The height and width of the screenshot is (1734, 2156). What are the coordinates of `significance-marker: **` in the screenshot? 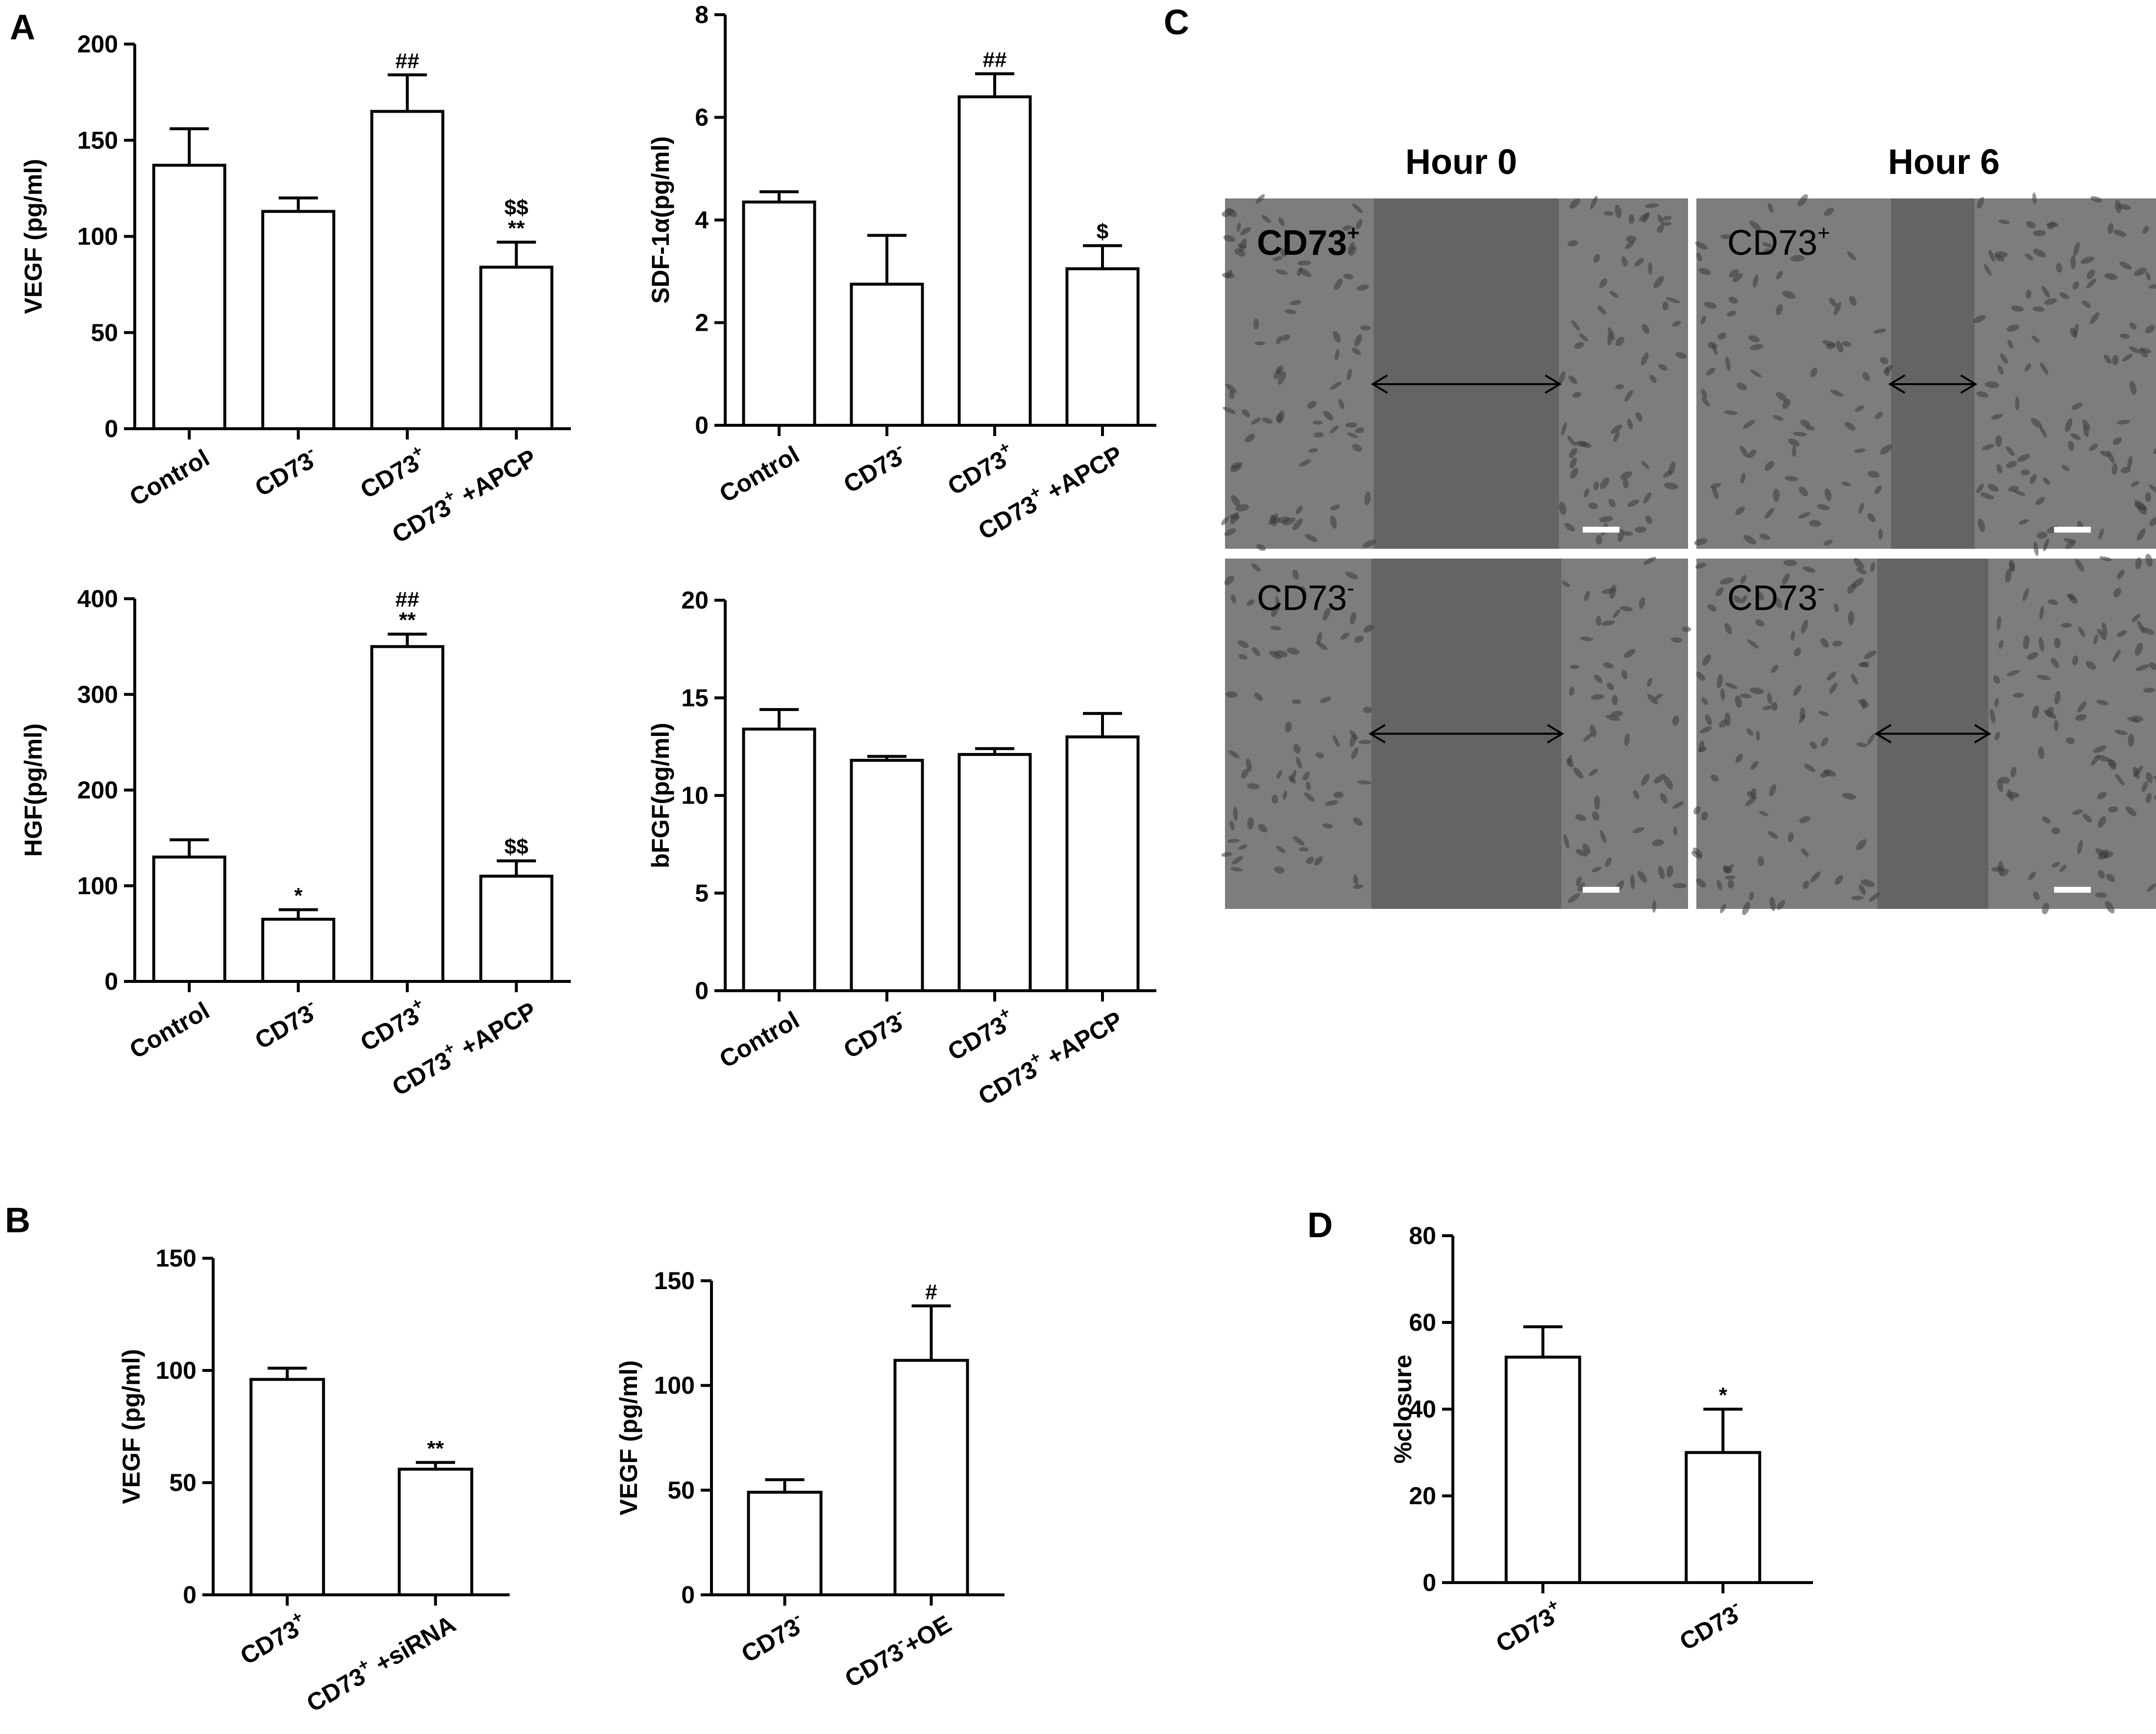 It's located at (516, 228).